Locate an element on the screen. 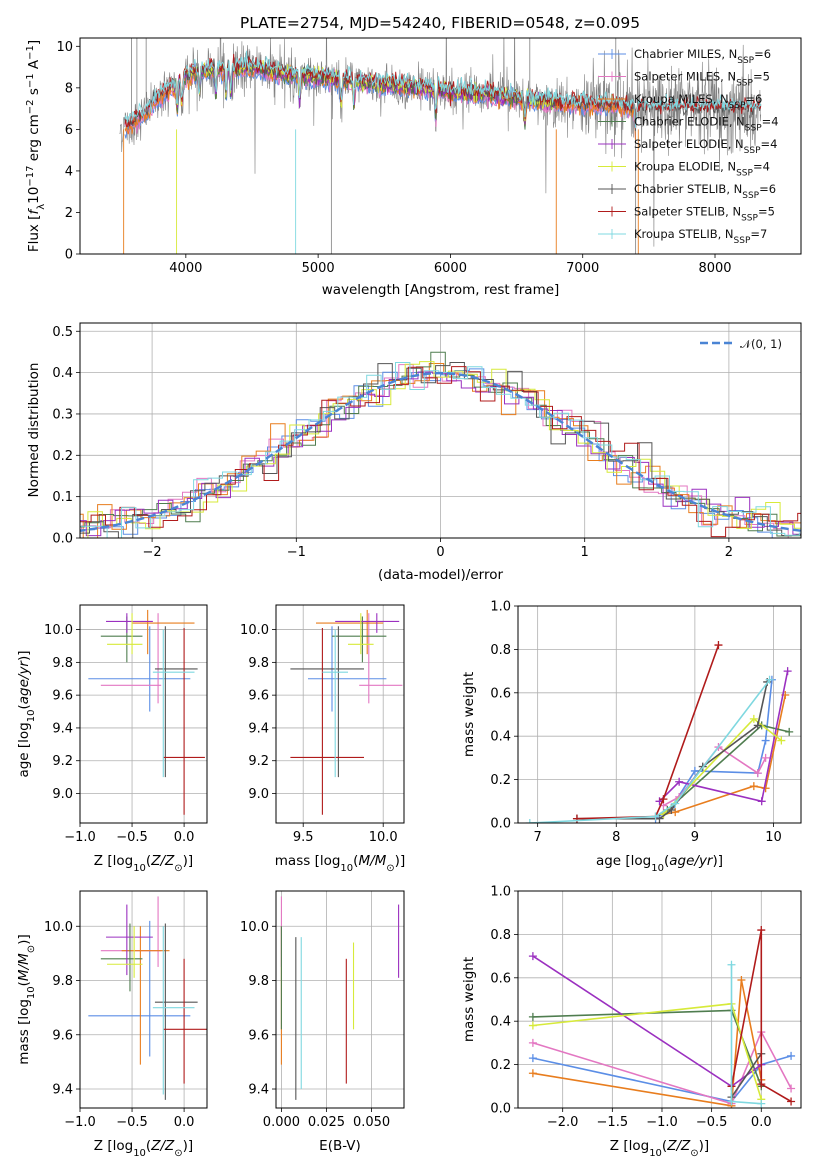 The image size is (819, 1170). series-line-kroupa_miles is located at coordinates (647, 1043).